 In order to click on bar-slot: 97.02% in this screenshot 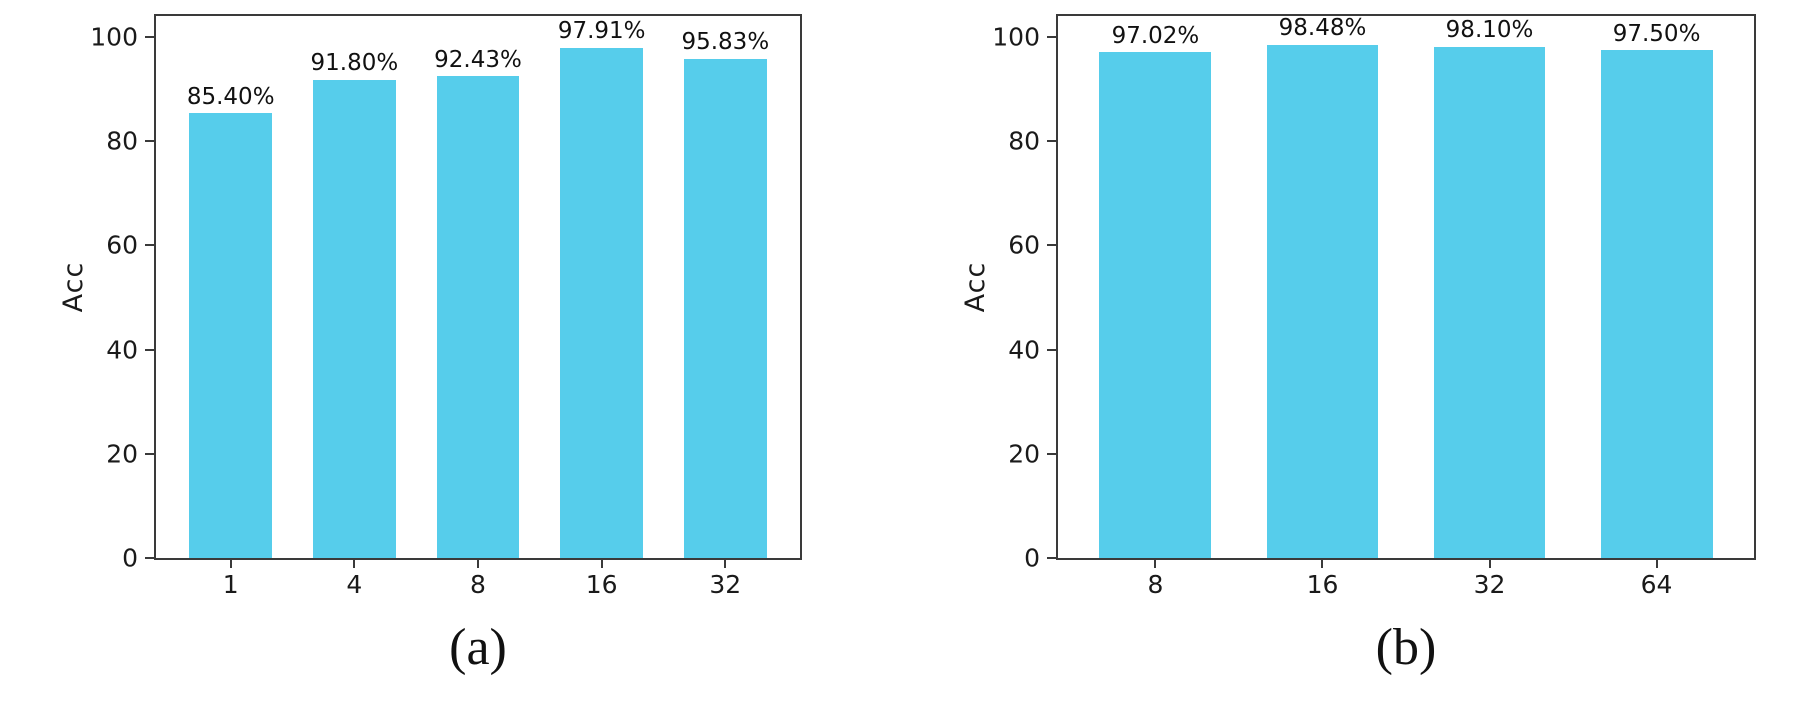, I will do `click(1155, 287)`.